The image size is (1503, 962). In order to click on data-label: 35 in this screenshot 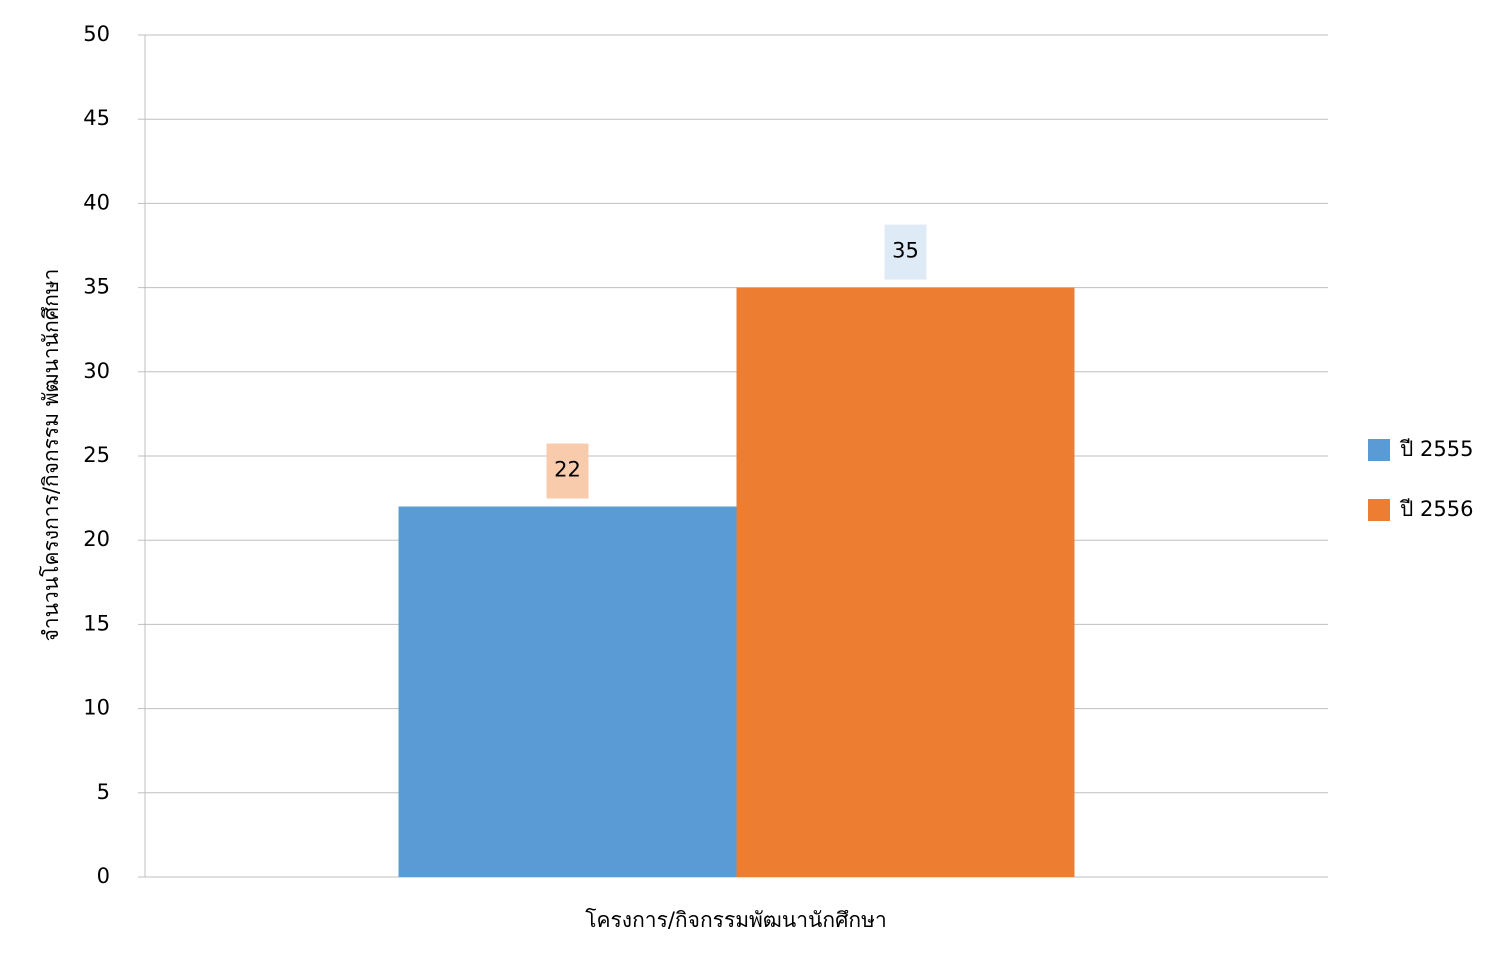, I will do `click(905, 251)`.